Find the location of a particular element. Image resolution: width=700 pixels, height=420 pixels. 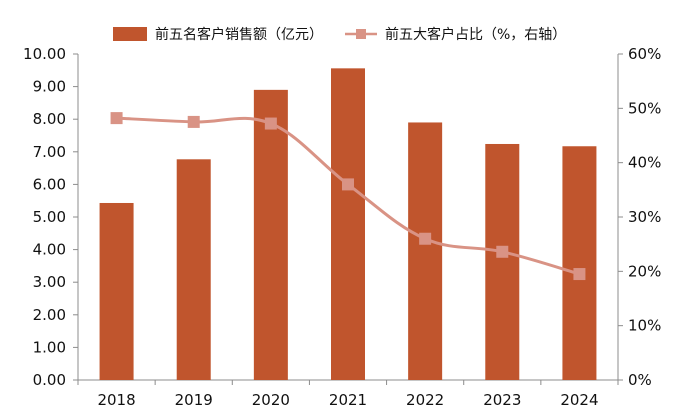

right-tick-label: 30% is located at coordinates (644, 217).